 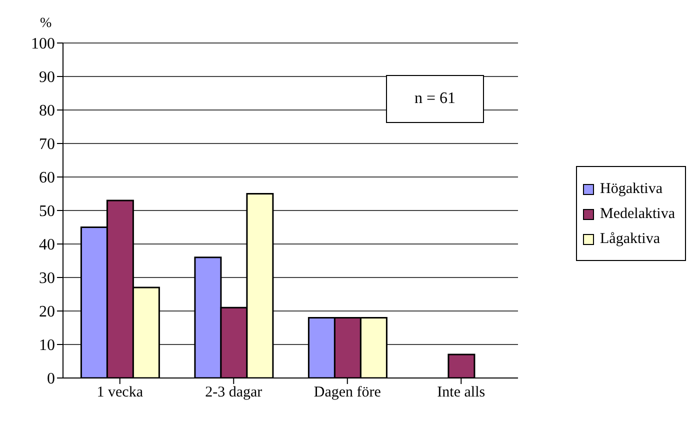 I want to click on y-tick-label: 10, so click(x=47, y=345).